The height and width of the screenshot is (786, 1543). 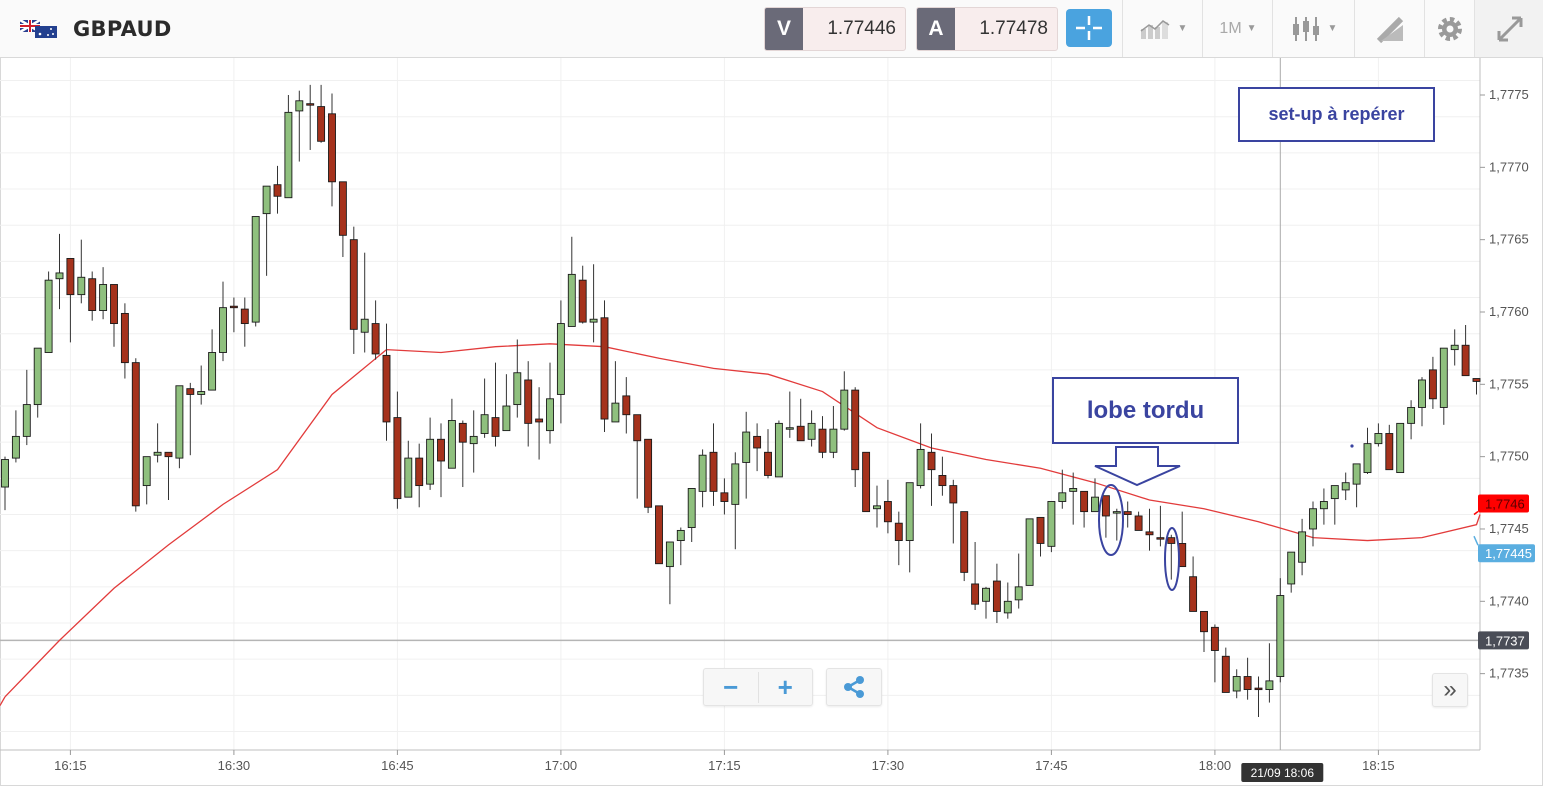 I want to click on settings-button, so click(x=1449, y=28).